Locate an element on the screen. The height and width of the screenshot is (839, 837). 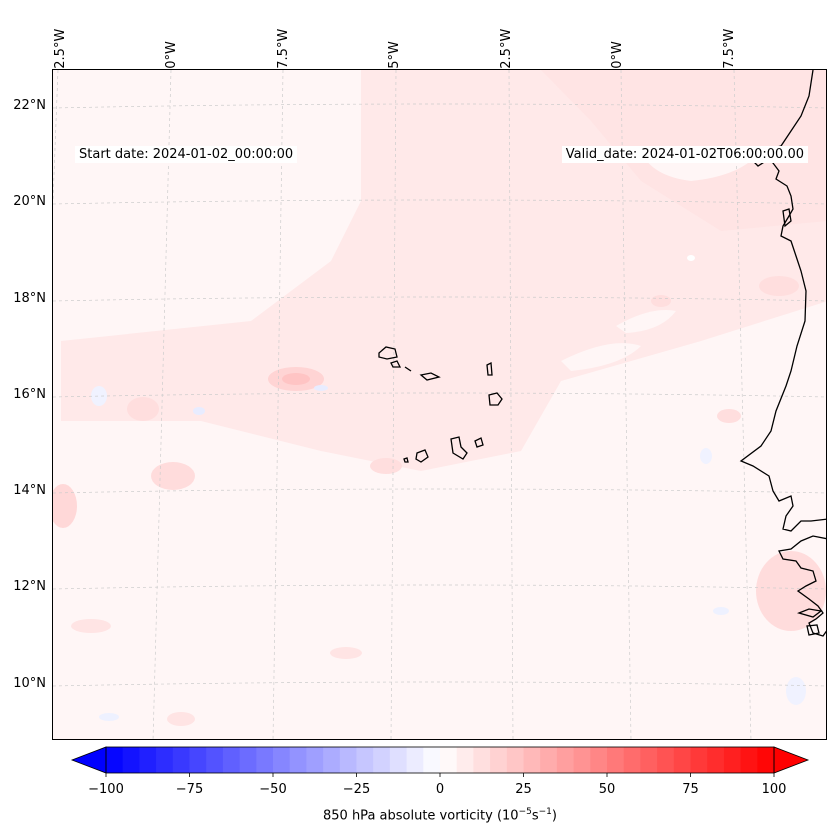
lat-label: 18°N is located at coordinates (29, 298).